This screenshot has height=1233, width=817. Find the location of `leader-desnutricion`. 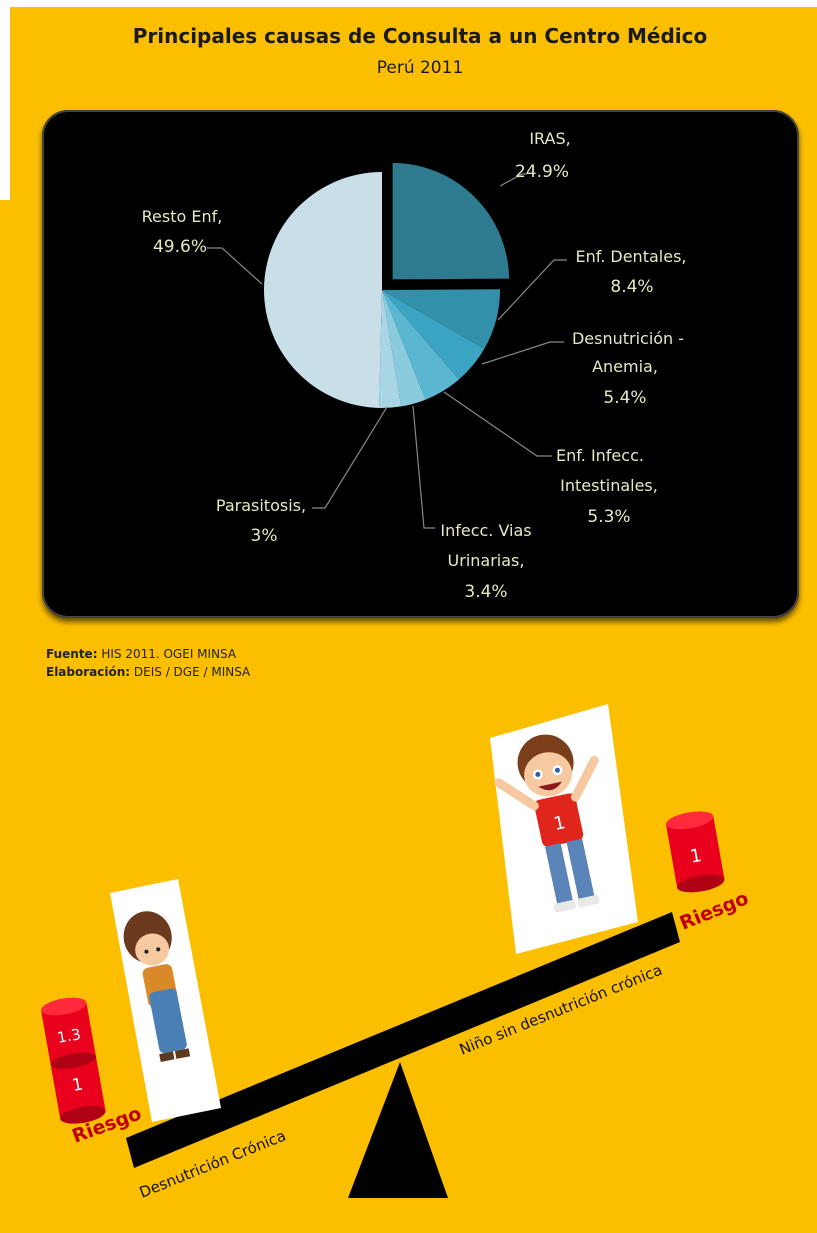

leader-desnutricion is located at coordinates (522, 353).